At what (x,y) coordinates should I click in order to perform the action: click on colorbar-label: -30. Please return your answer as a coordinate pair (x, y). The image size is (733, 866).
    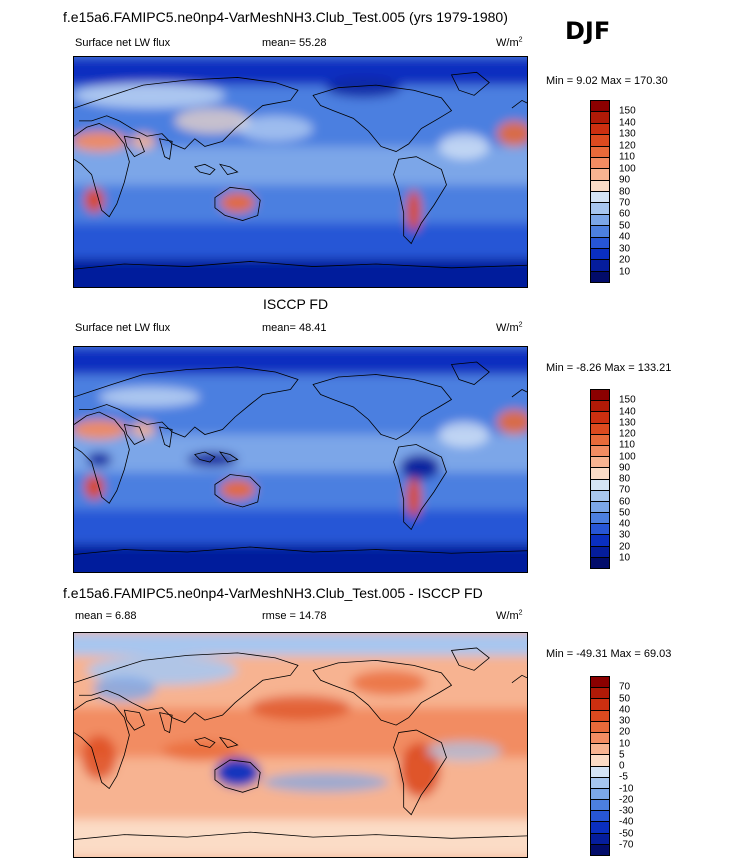
    Looking at the image, I should click on (626, 811).